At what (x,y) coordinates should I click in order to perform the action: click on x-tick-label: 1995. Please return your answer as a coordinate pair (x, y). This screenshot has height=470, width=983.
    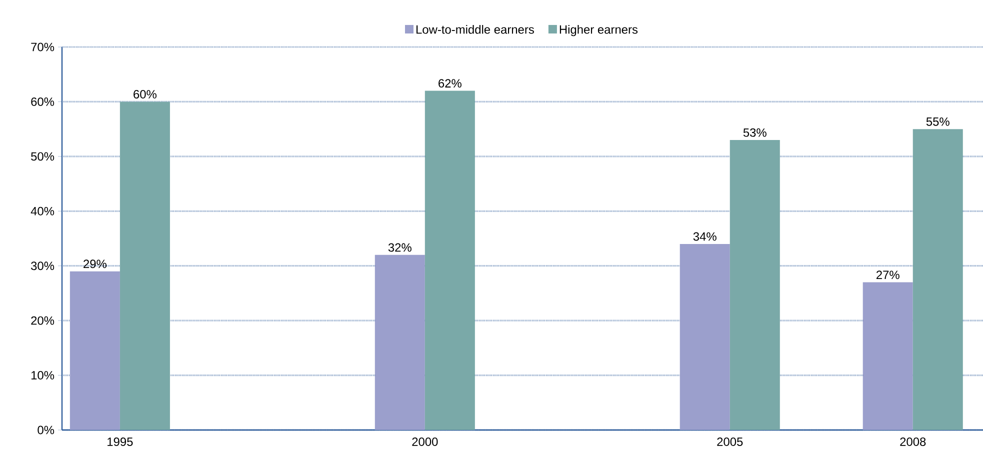
    Looking at the image, I should click on (120, 442).